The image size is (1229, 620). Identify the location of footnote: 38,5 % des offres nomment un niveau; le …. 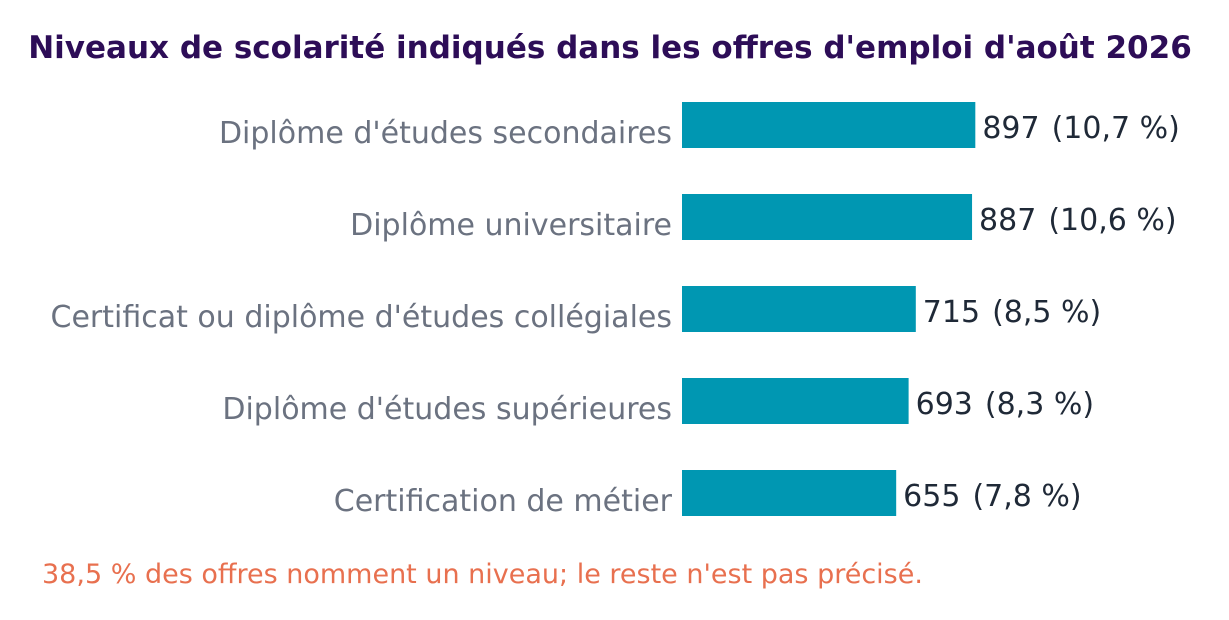
(482, 574).